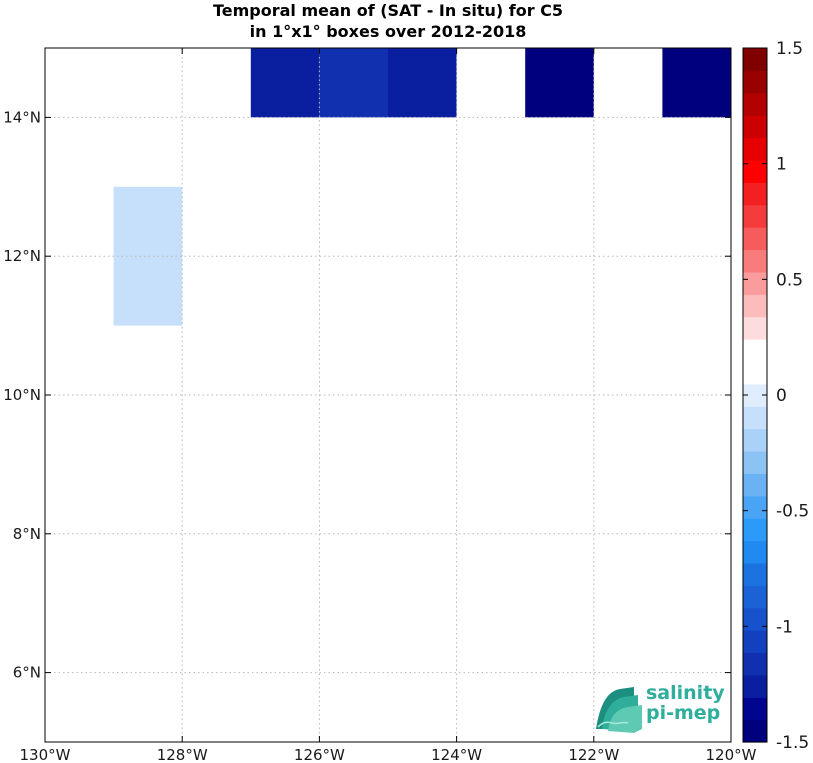 The image size is (813, 763). I want to click on colorbar-tick-label-4: -0.5, so click(792, 512).